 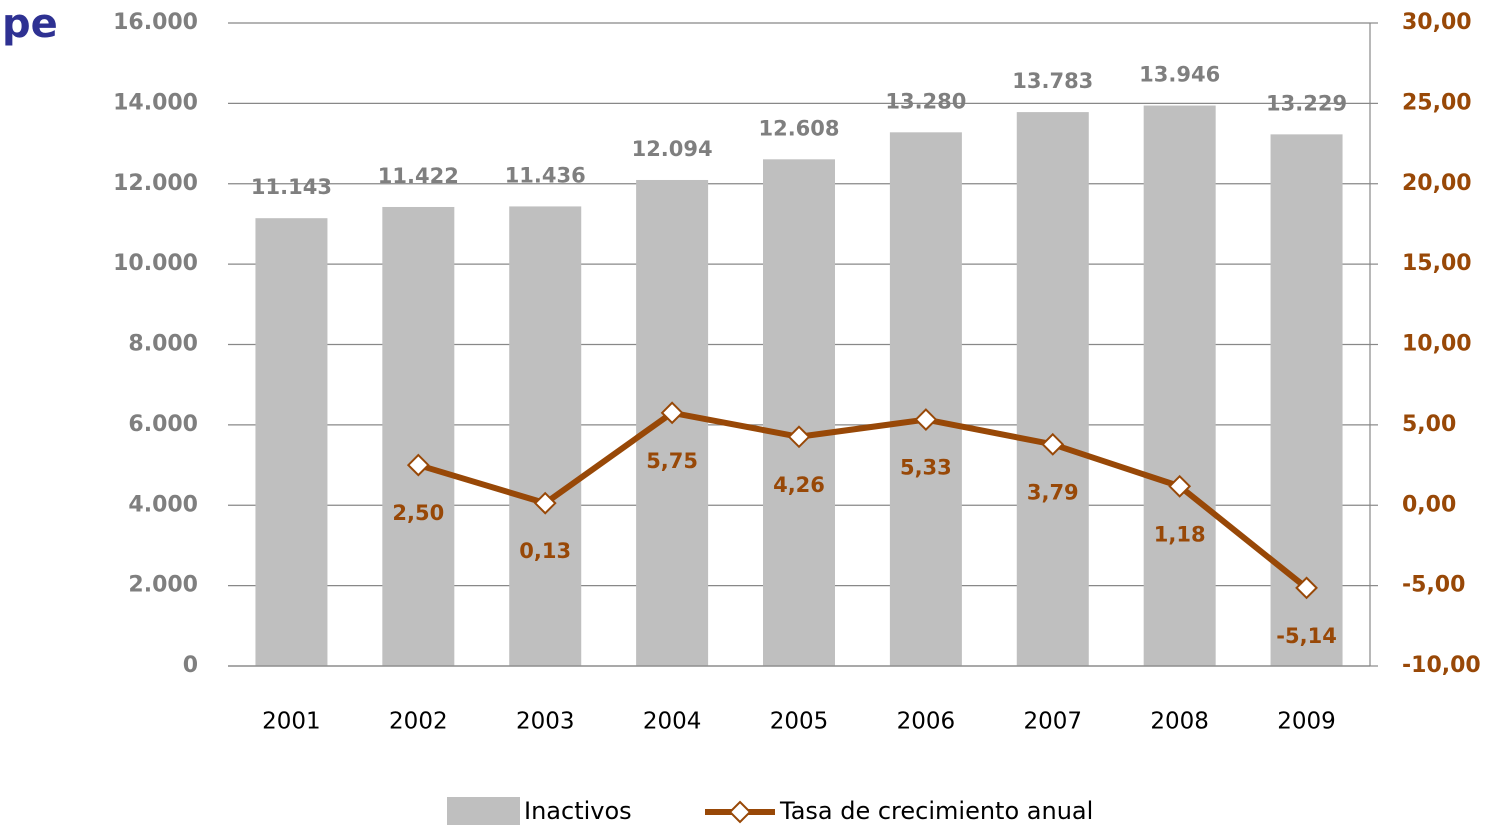 What do you see at coordinates (1052, 81) in the screenshot?
I see `bar-label: 13.783` at bounding box center [1052, 81].